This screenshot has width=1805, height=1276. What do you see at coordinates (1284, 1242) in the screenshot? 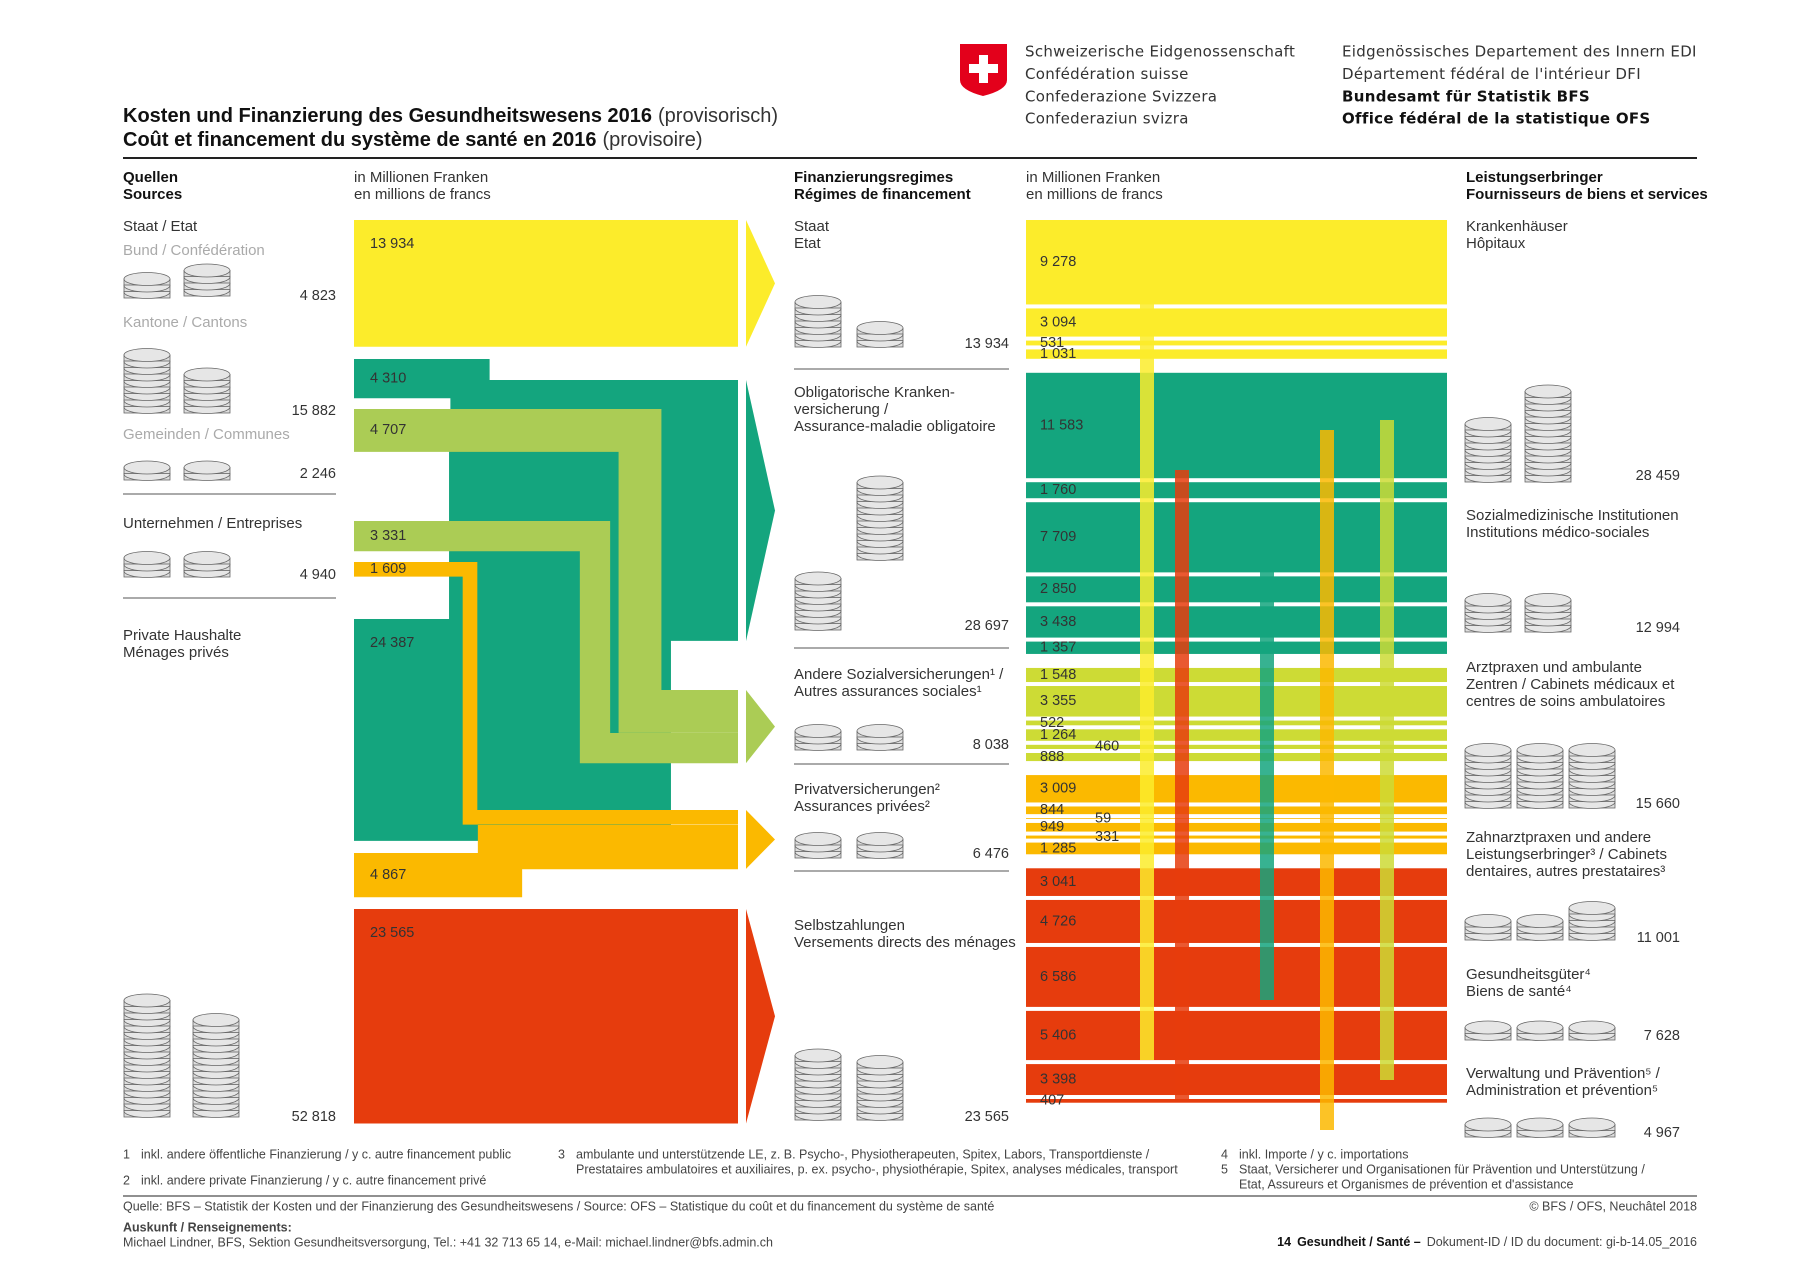
I see `page-footer-page: 14` at bounding box center [1284, 1242].